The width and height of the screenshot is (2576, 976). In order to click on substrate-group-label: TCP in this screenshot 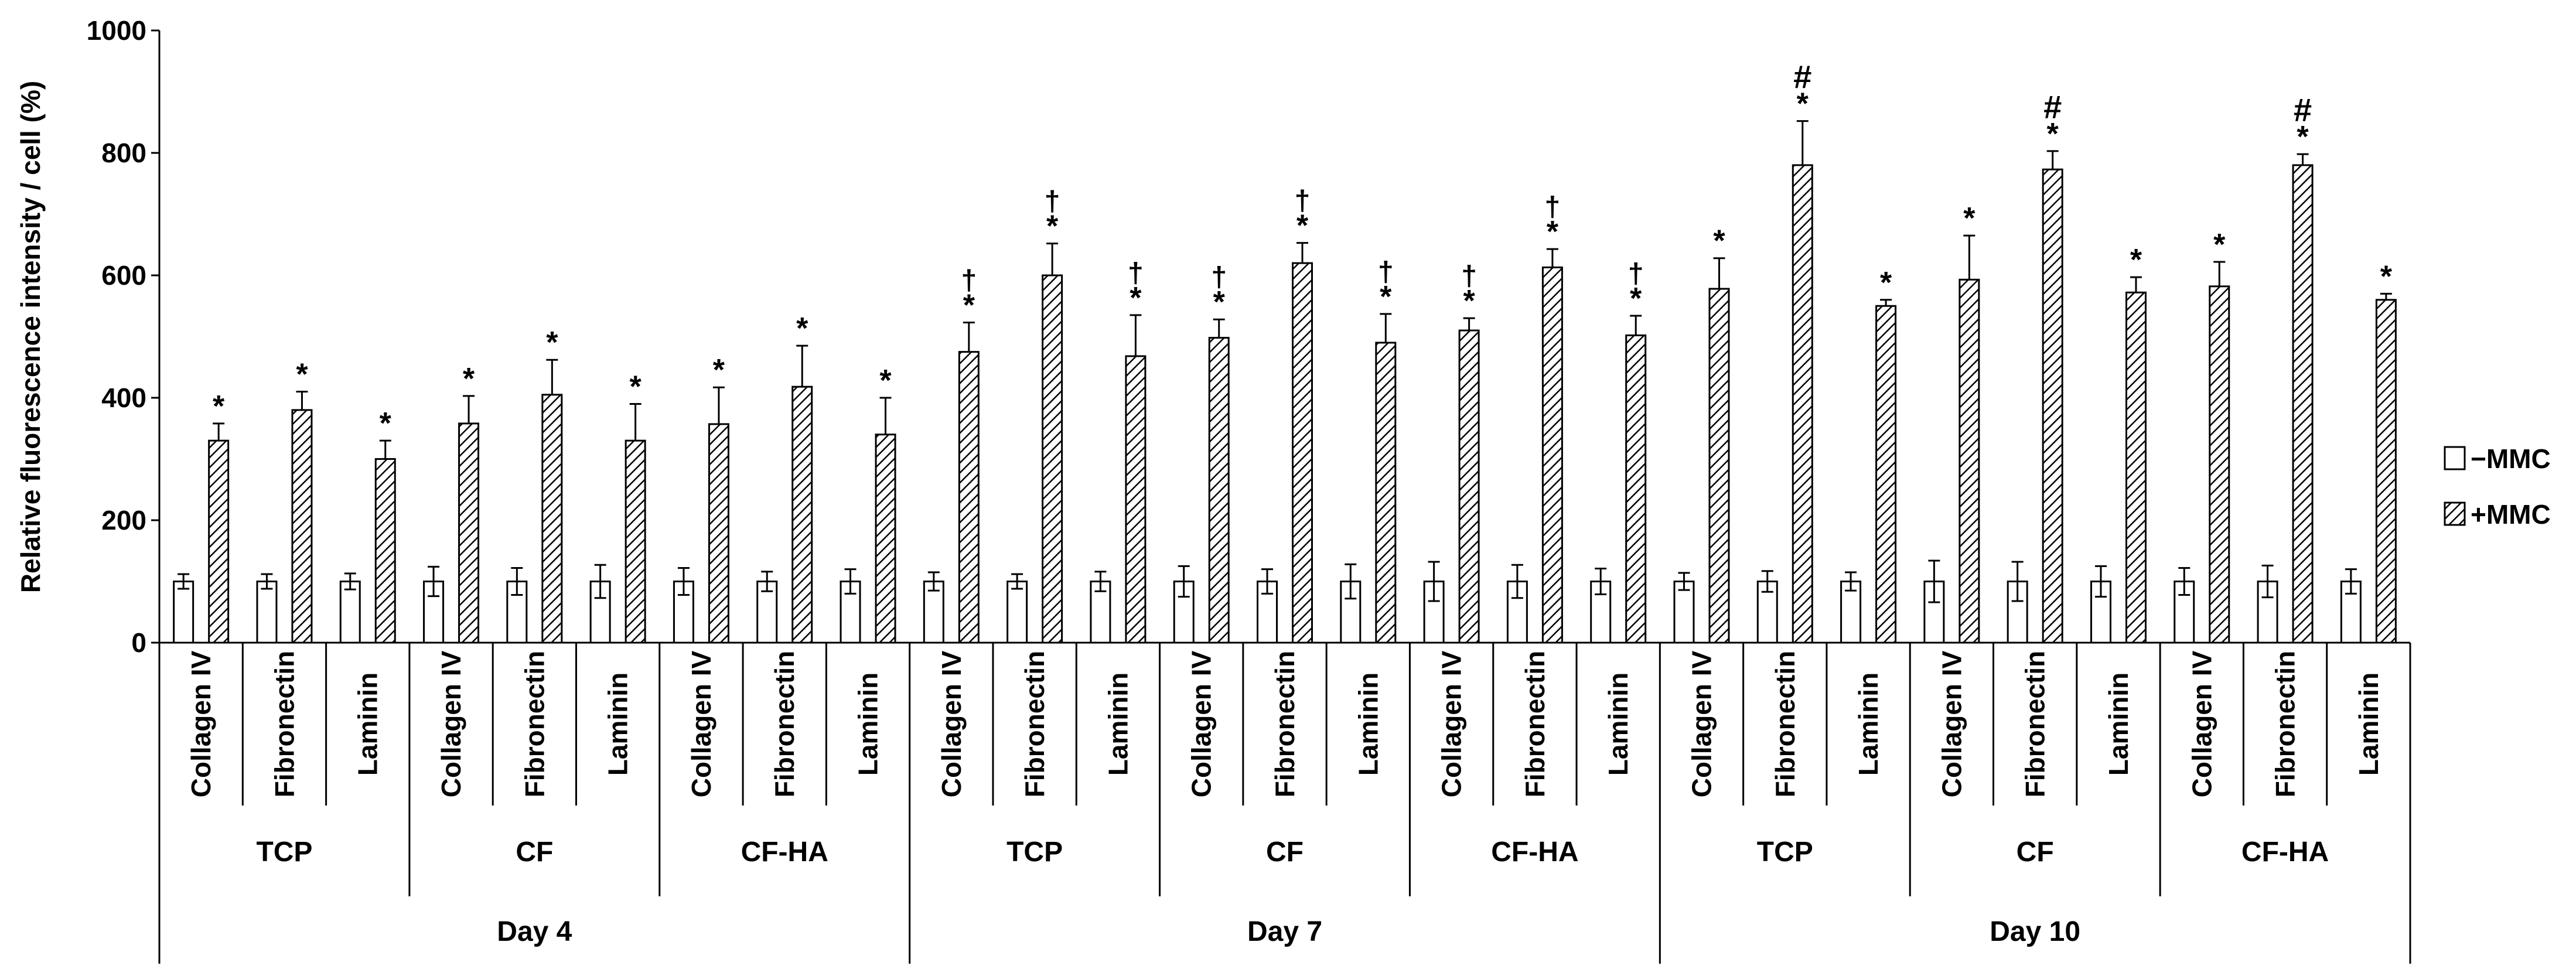, I will do `click(1034, 852)`.